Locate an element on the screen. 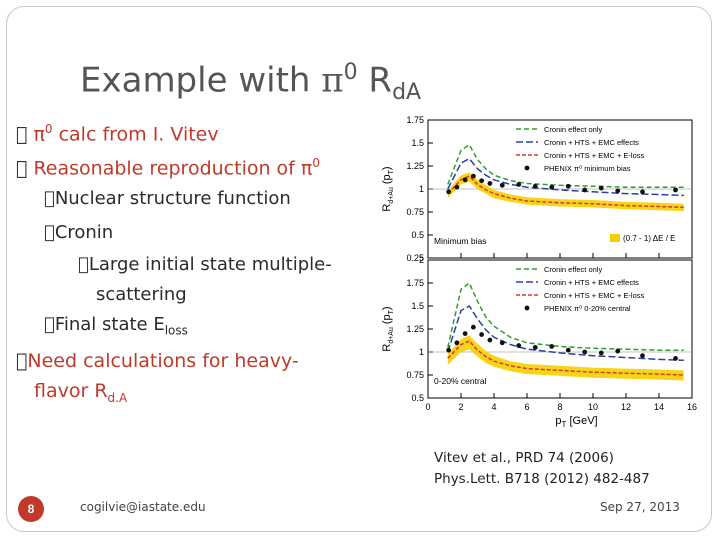 This screenshot has width=720, height=540. x-tick-label: 12 is located at coordinates (626, 407).